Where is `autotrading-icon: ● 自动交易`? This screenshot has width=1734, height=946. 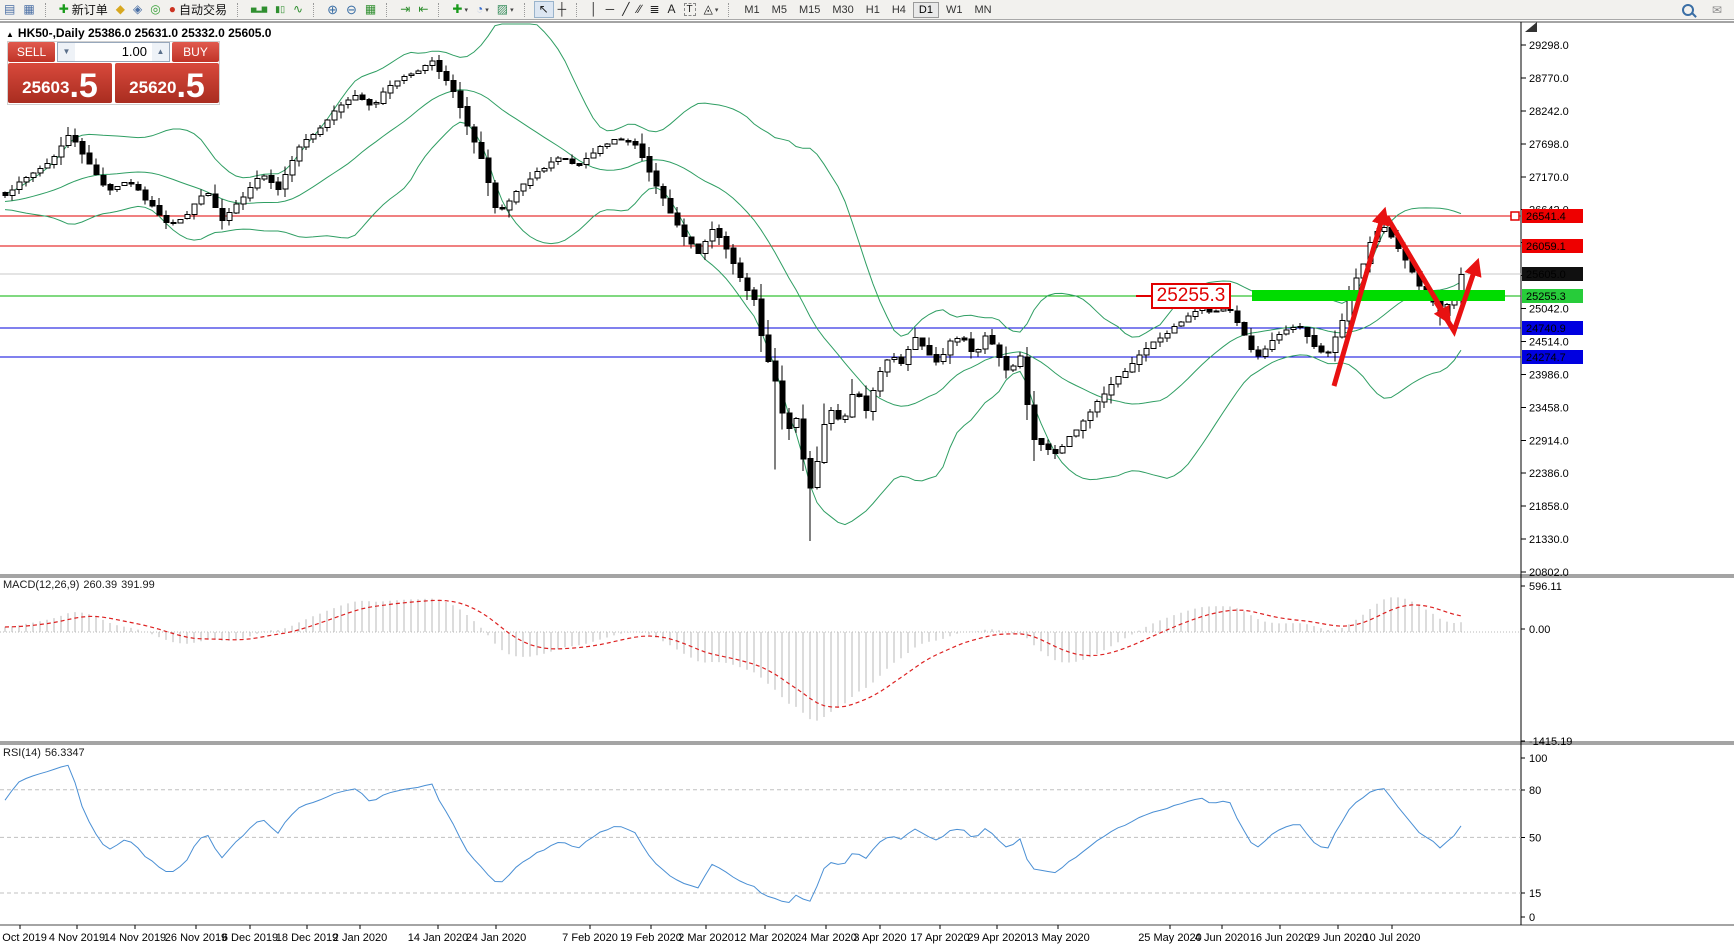
autotrading-icon: ● 自动交易 is located at coordinates (198, 9).